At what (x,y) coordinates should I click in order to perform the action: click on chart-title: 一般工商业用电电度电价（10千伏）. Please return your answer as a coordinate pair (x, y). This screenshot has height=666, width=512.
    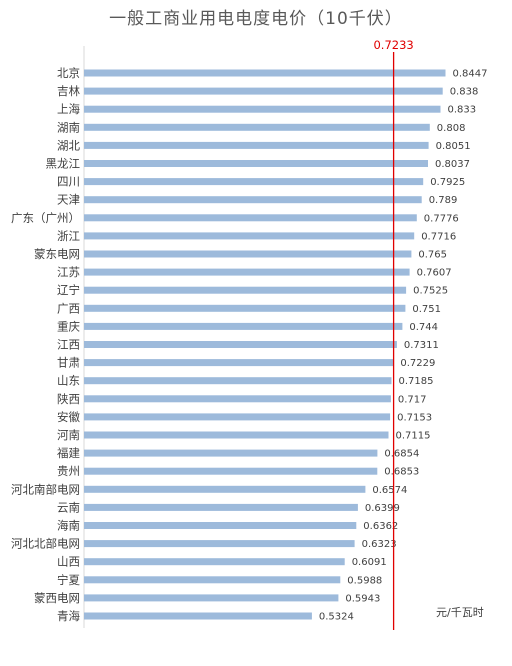
    Looking at the image, I should click on (256, 19).